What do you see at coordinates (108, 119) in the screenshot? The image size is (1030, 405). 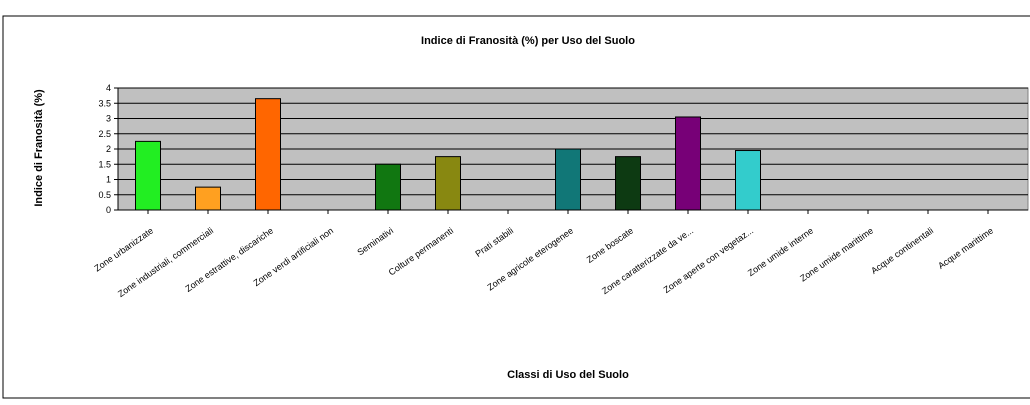 I see `y-tick-label: 3` at bounding box center [108, 119].